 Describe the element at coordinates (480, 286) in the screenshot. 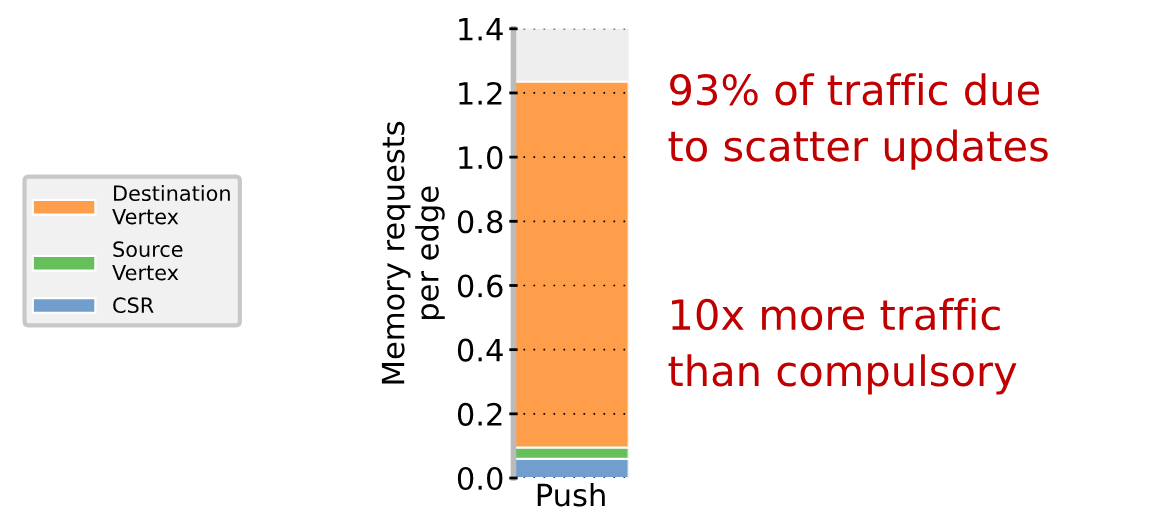

I see `y-tick-label: 0.6` at that location.